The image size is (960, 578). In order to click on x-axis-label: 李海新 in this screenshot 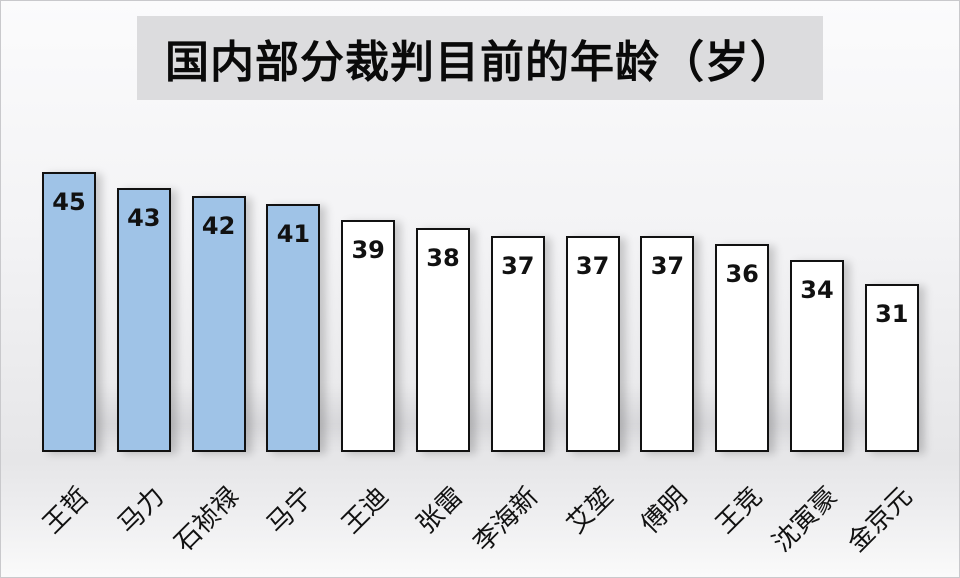, I will do `click(506, 520)`.